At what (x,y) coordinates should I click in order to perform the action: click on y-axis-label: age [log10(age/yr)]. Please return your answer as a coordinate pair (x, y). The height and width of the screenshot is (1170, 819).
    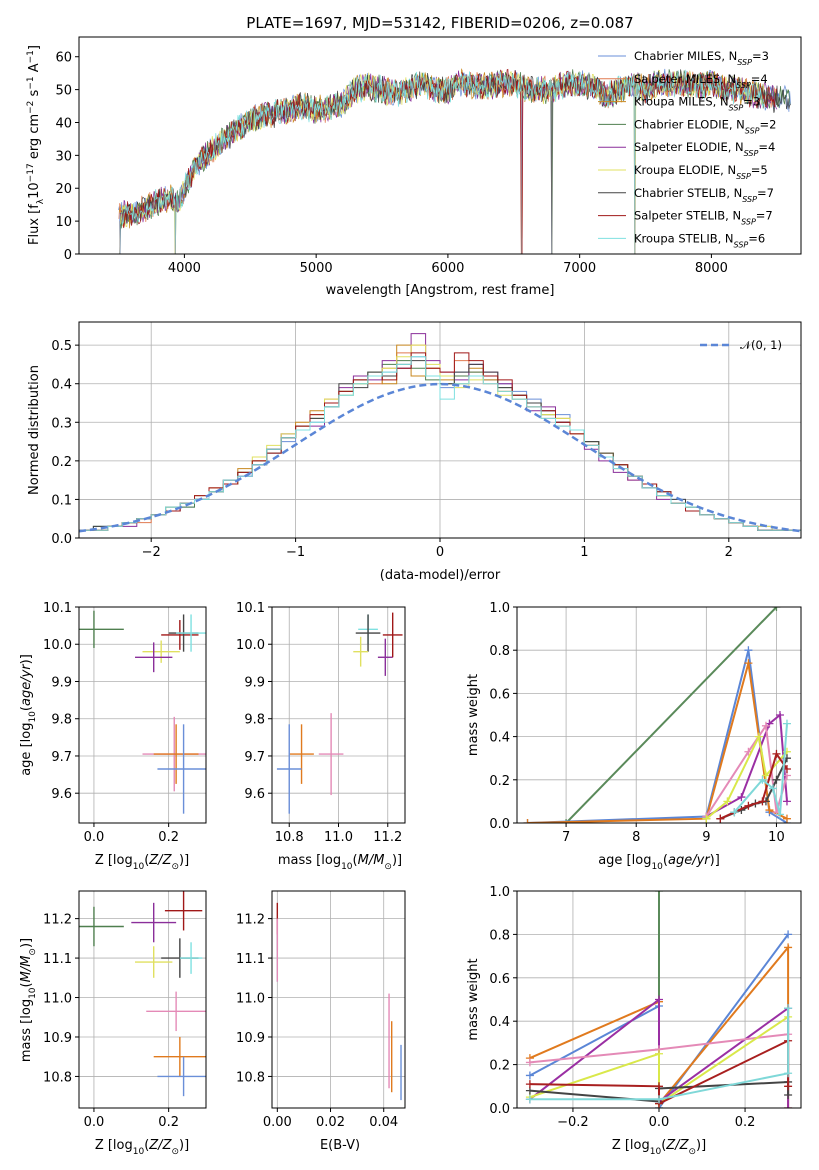
    Looking at the image, I should click on (28, 715).